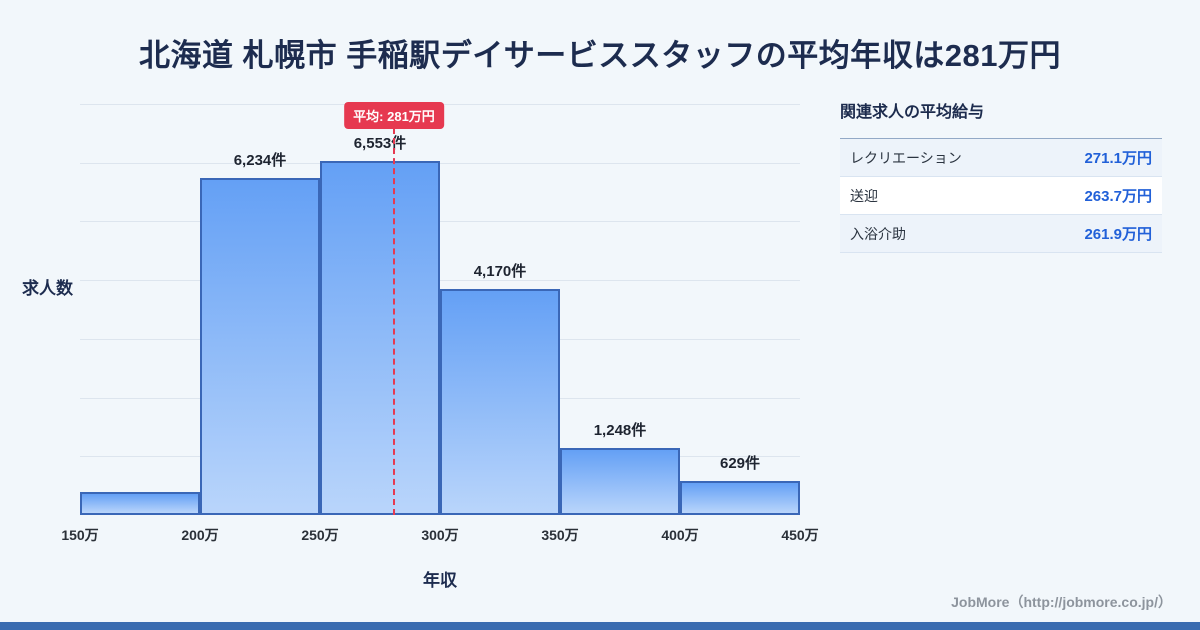  I want to click on x-tick-label: 350万, so click(560, 535).